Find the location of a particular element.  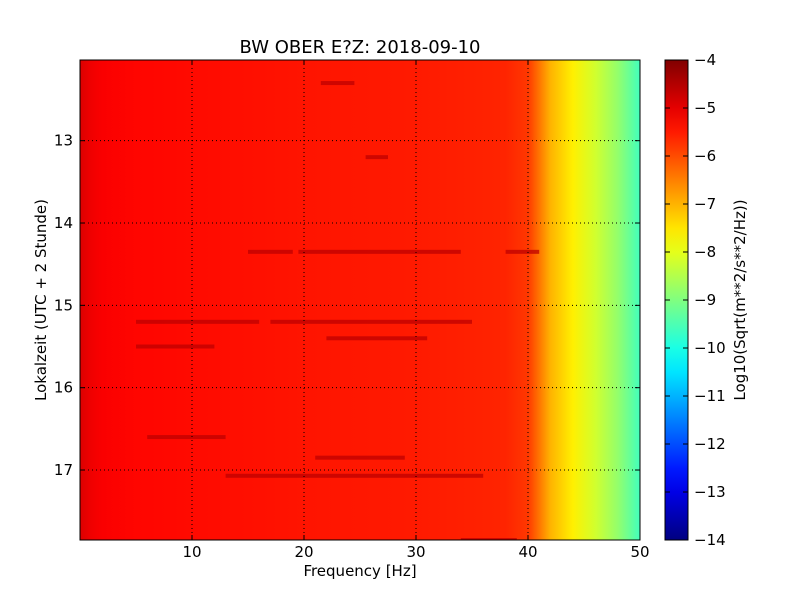

colorbar-tick-label: −13 is located at coordinates (710, 492).